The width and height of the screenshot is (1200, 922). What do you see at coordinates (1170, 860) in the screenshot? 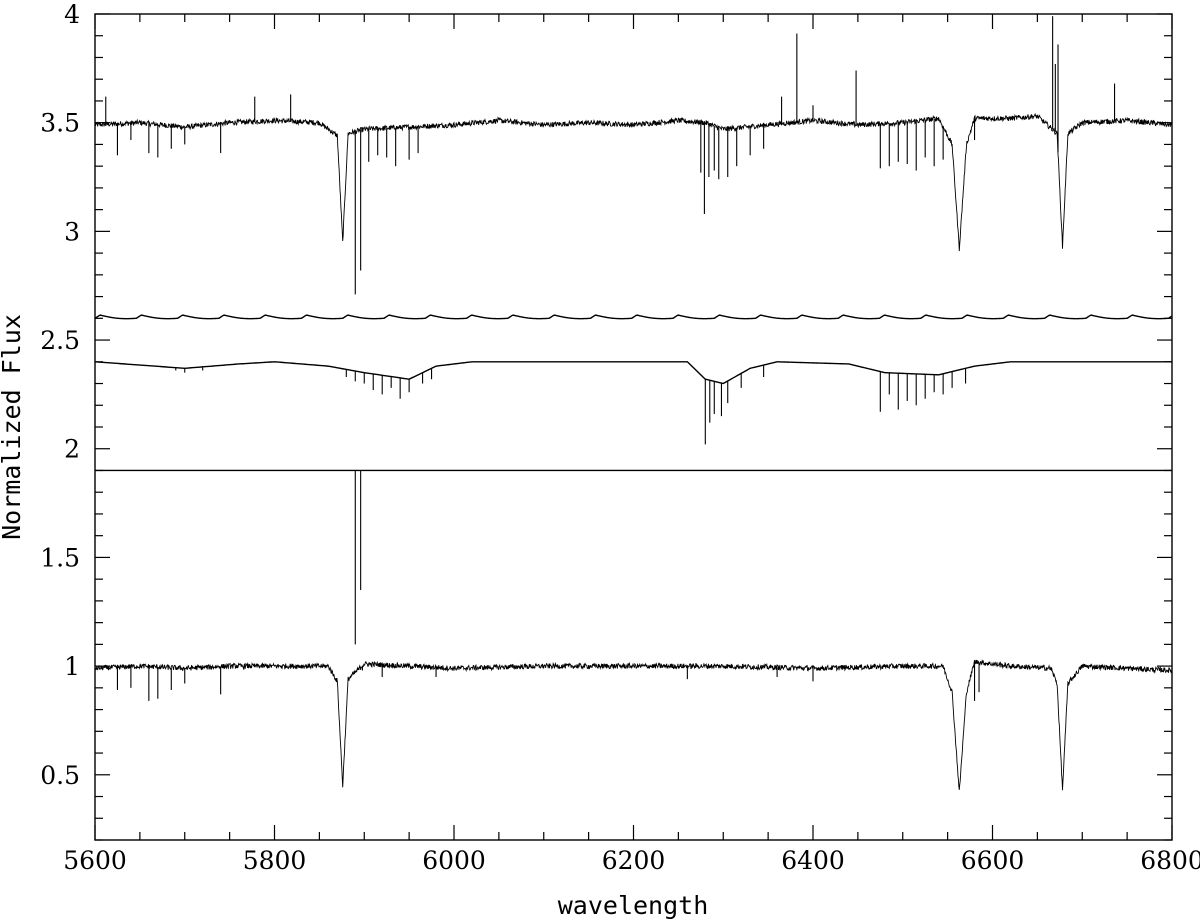
I see `x-tick-label: 6800` at bounding box center [1170, 860].